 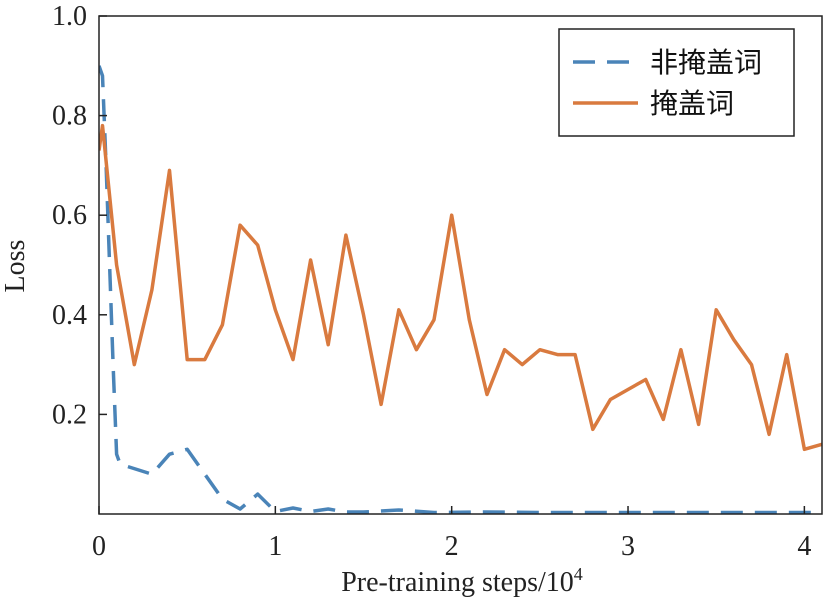 I want to click on y-tick-label: 0.4, so click(x=69, y=315).